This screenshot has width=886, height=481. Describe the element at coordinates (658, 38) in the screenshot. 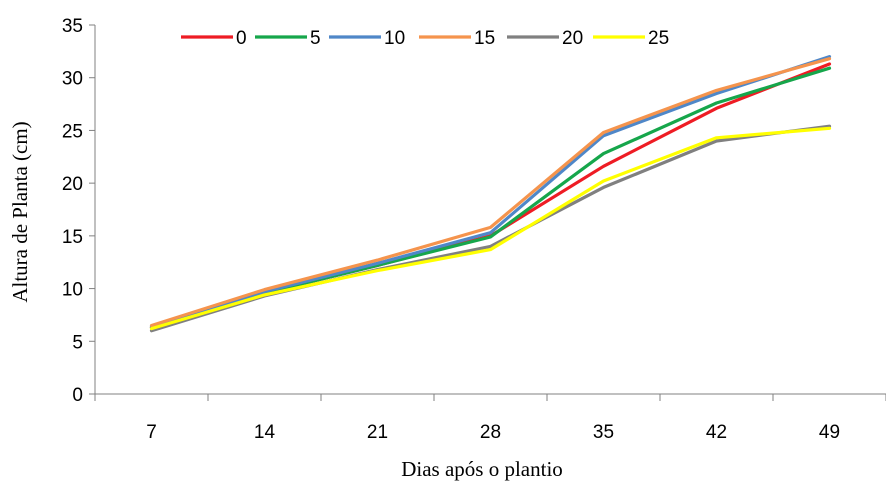

I see `legend-label-25: 25` at that location.